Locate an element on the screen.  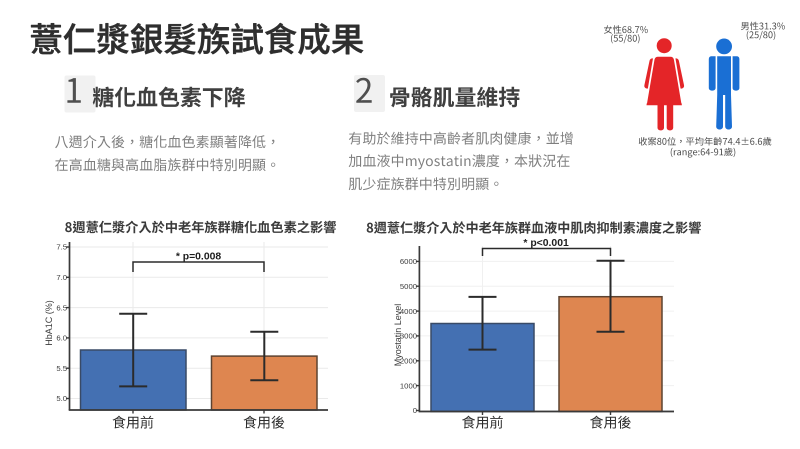
svg-text: 6.5 is located at coordinates (61, 307).